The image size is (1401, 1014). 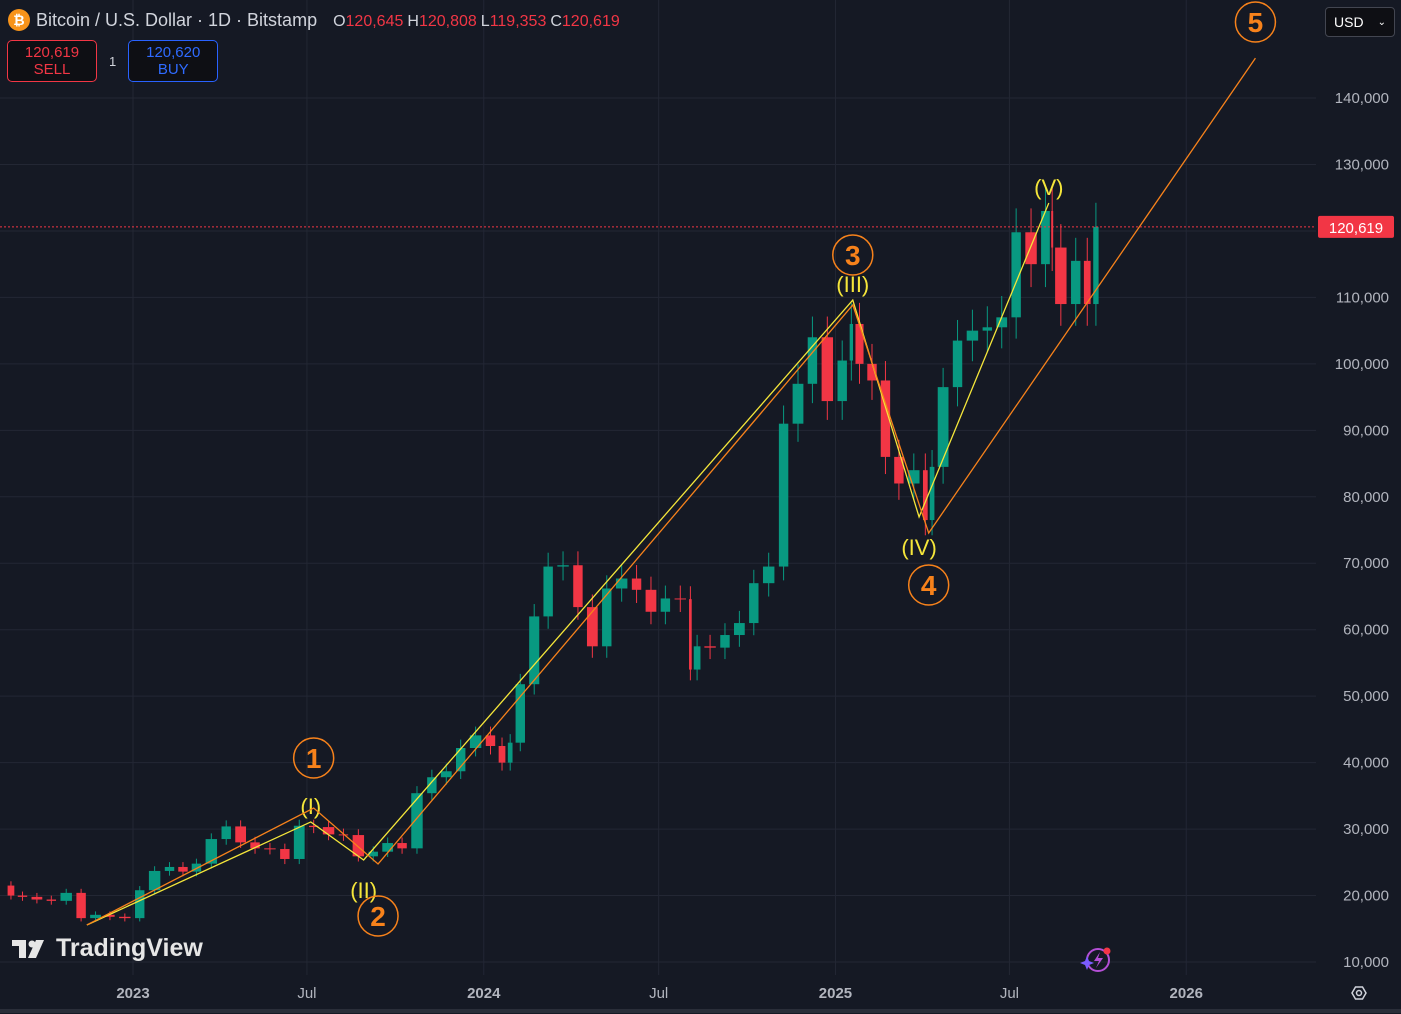 I want to click on wave-major-label: 5, so click(x=1256, y=22).